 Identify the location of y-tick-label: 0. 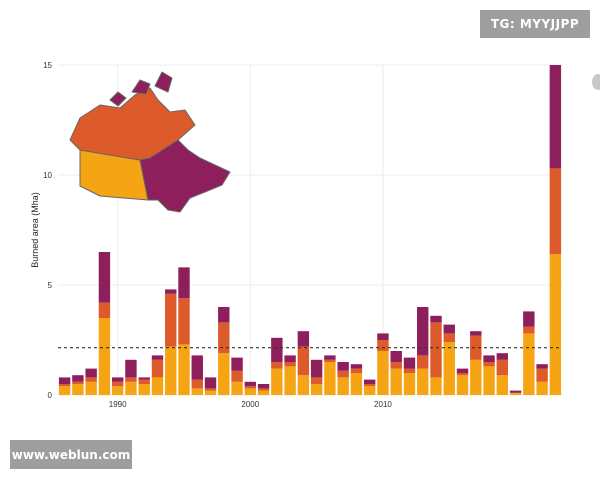
(50, 395).